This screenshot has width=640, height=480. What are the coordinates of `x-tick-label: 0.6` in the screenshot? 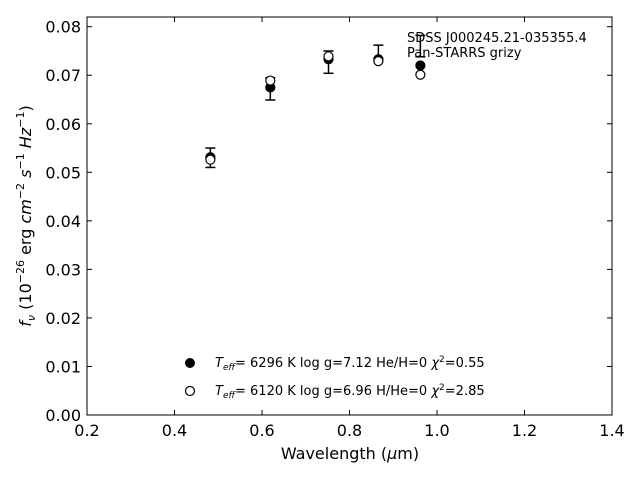 It's located at (261, 430).